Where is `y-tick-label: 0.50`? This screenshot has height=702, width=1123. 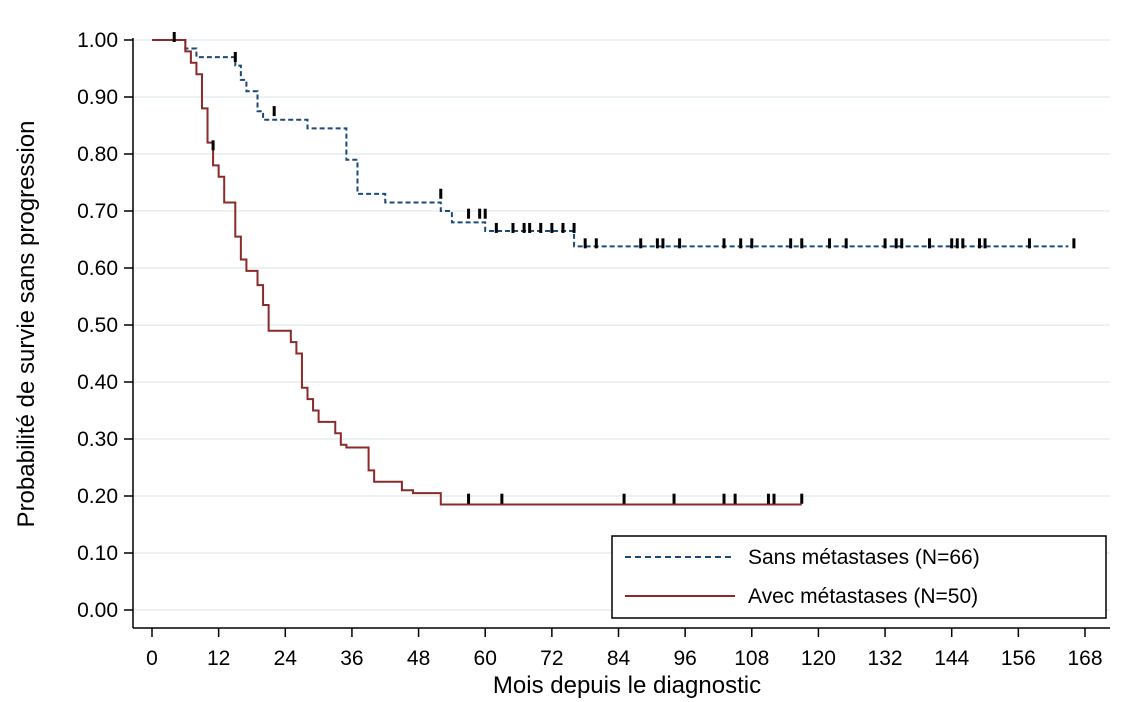 y-tick-label: 0.50 is located at coordinates (97, 325).